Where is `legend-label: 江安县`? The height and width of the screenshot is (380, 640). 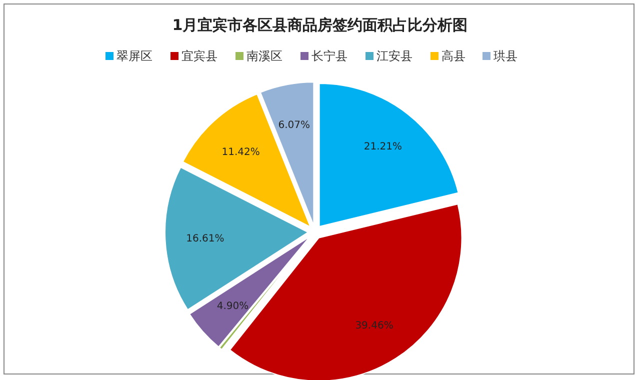 legend-label: 江安县 is located at coordinates (394, 56).